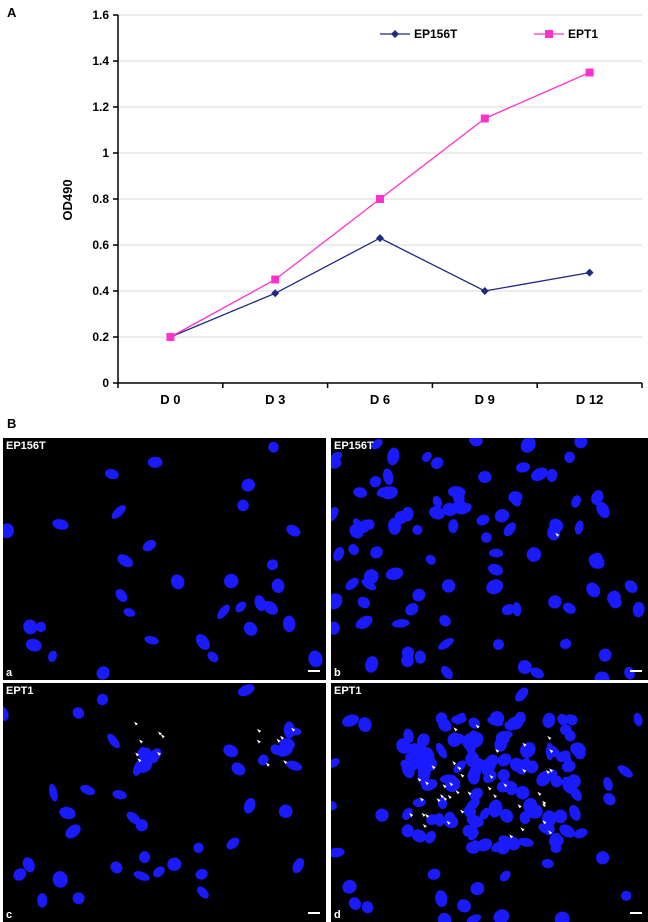 The image size is (648, 922). Describe the element at coordinates (100, 107) in the screenshot. I see `y-tick-label: 1.2` at that location.